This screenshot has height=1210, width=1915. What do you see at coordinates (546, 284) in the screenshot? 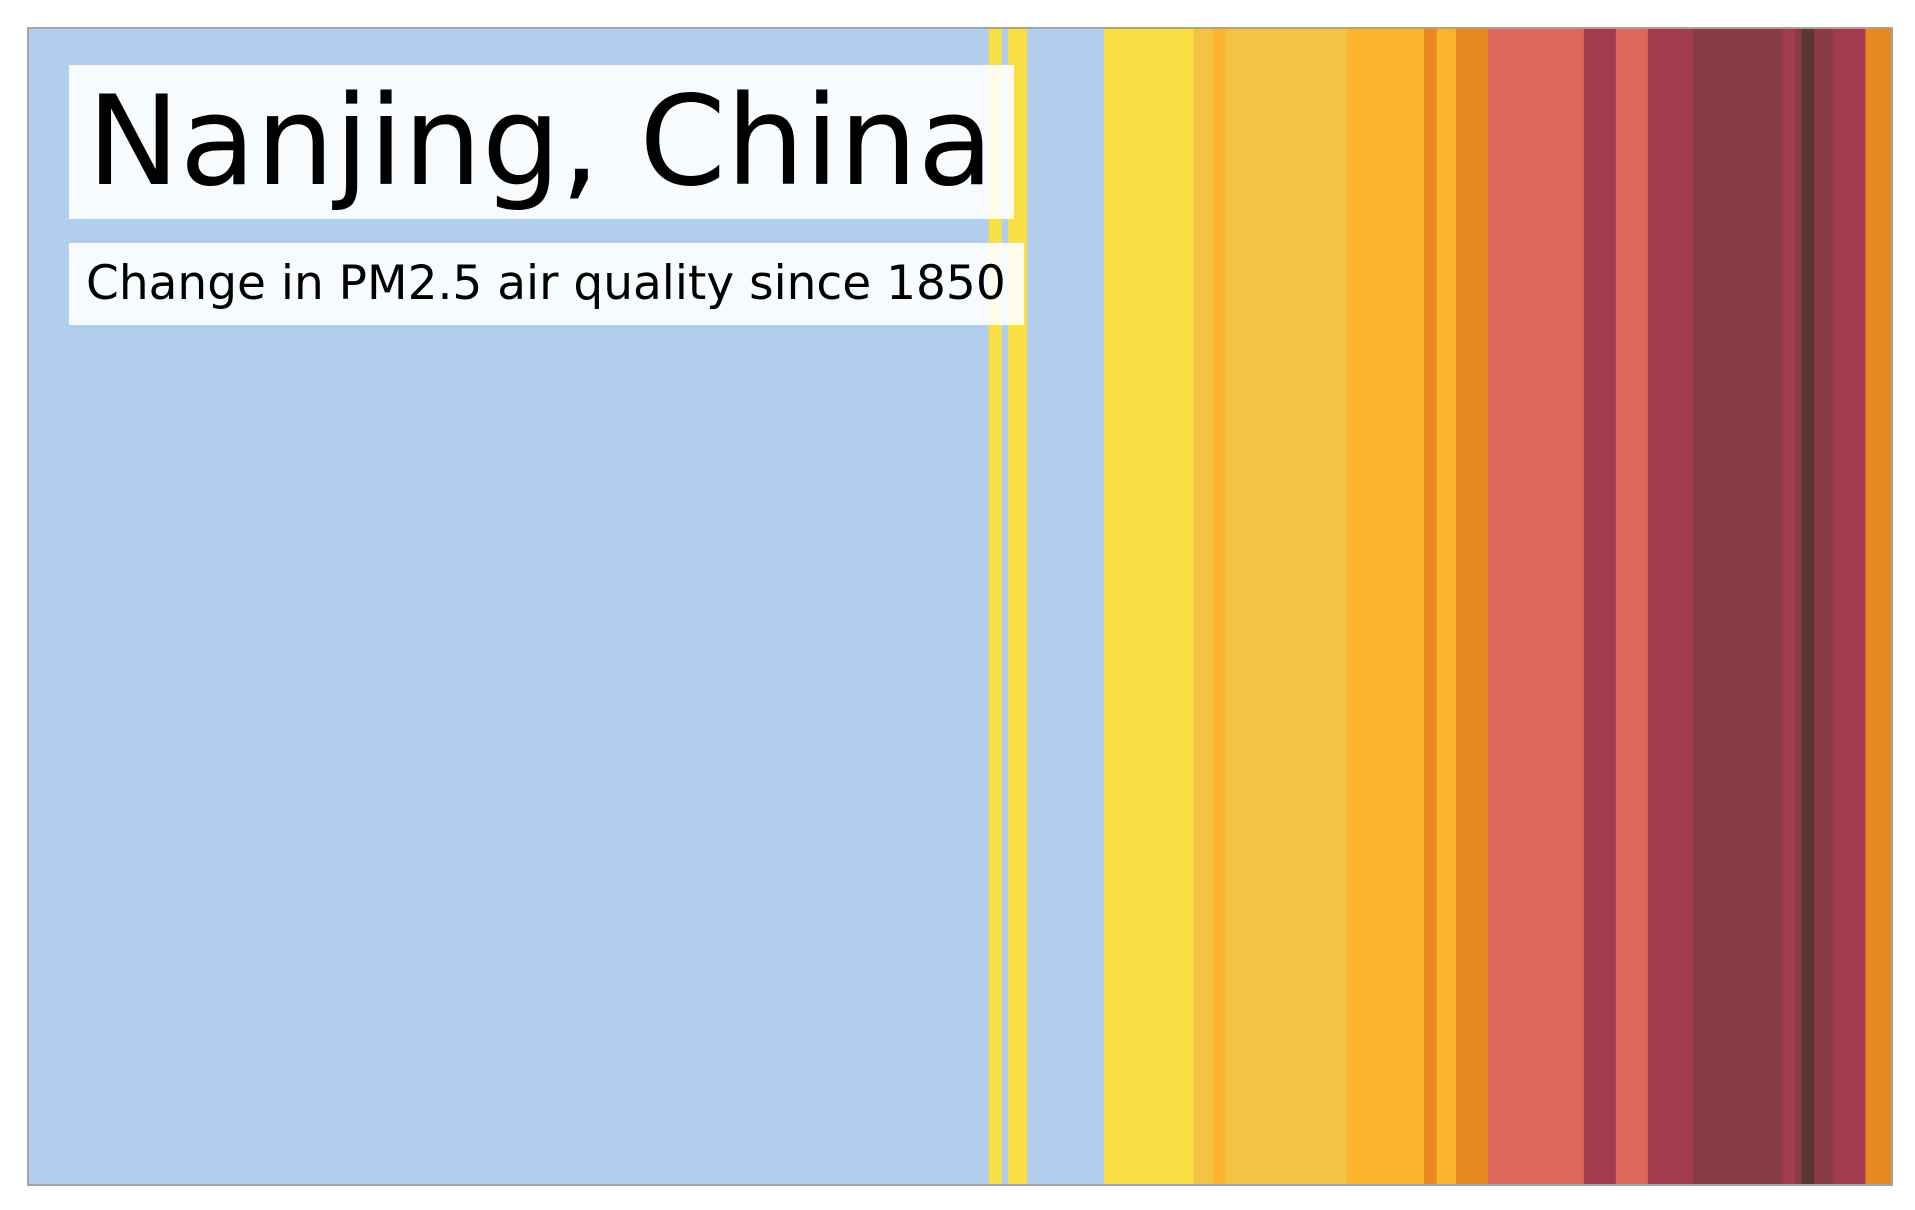
I see `chart-subtitle: Change in PM2.5 air quality since 1850` at bounding box center [546, 284].